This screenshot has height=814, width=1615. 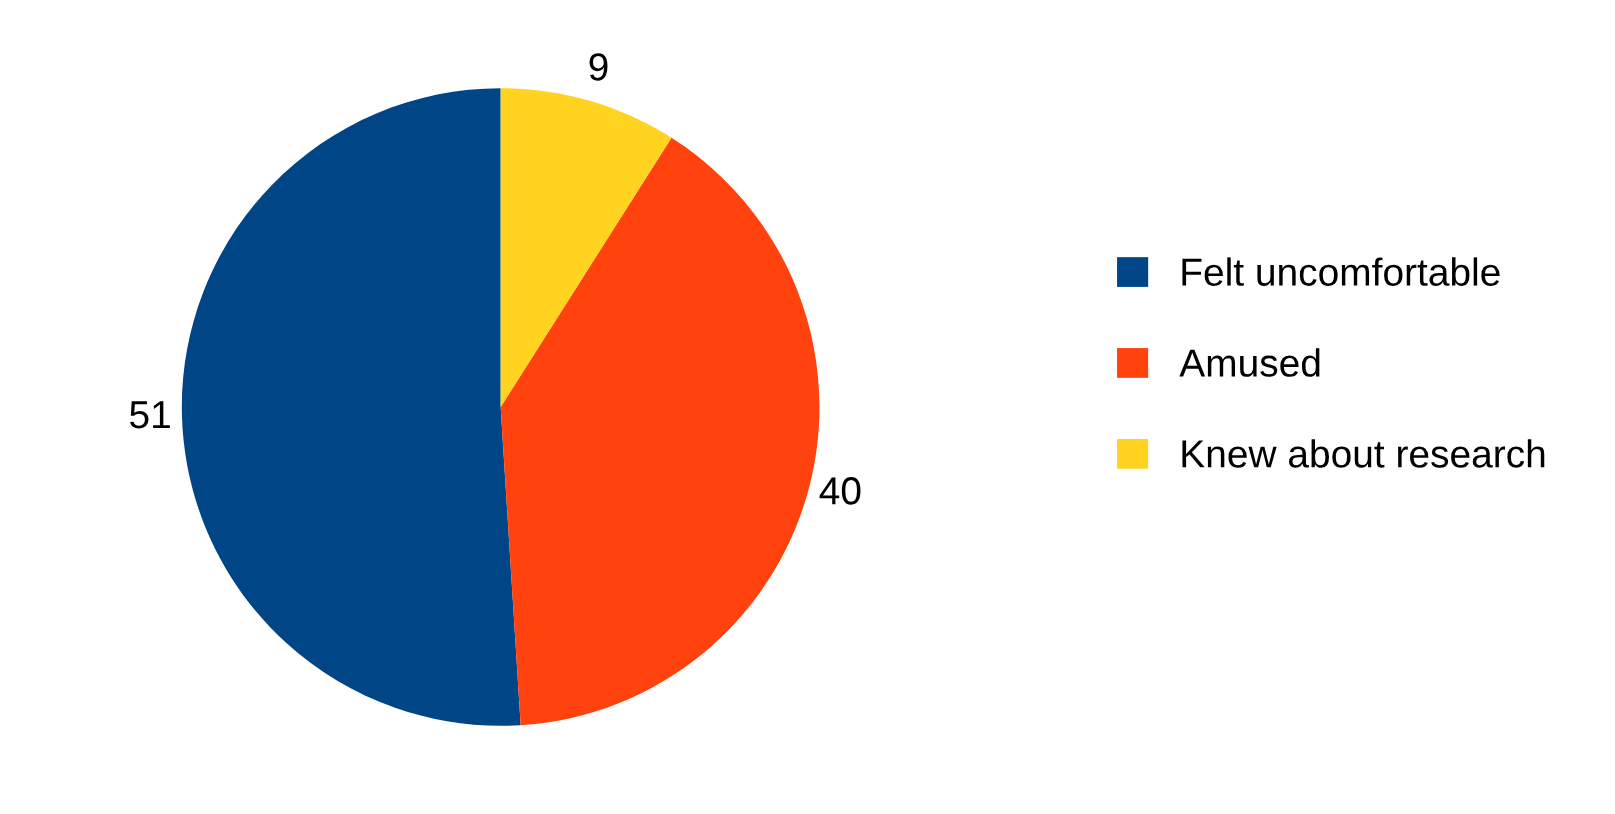 What do you see at coordinates (150, 415) in the screenshot?
I see `data-label: 51` at bounding box center [150, 415].